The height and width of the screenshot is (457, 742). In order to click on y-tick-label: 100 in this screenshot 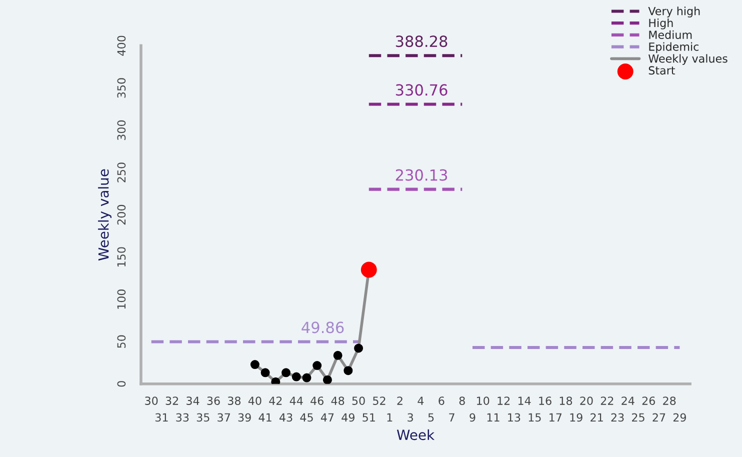, I will do `click(121, 299)`.